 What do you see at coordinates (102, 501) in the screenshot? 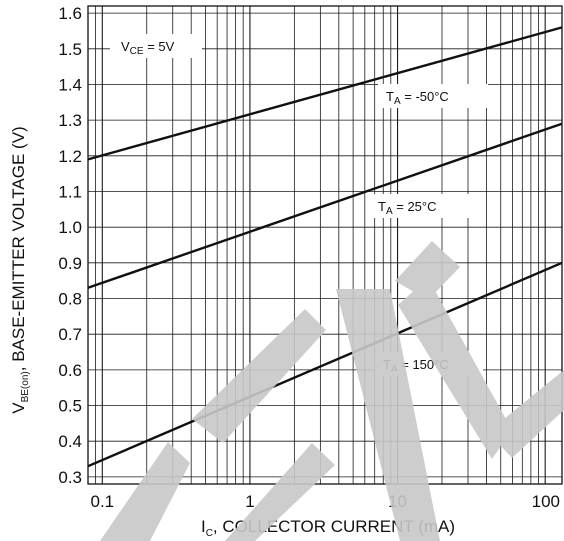
I see `x-tick-label: 0.1` at bounding box center [102, 501].